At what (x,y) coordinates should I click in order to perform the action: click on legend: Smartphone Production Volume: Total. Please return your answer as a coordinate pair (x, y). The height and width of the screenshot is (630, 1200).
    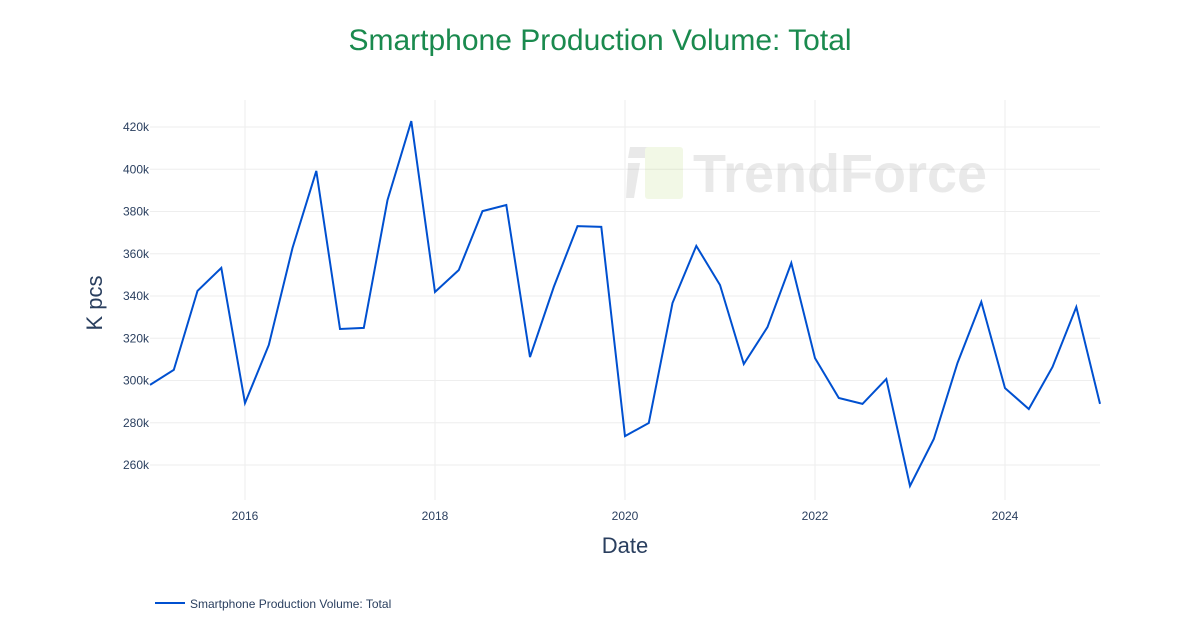
    Looking at the image, I should click on (273, 604).